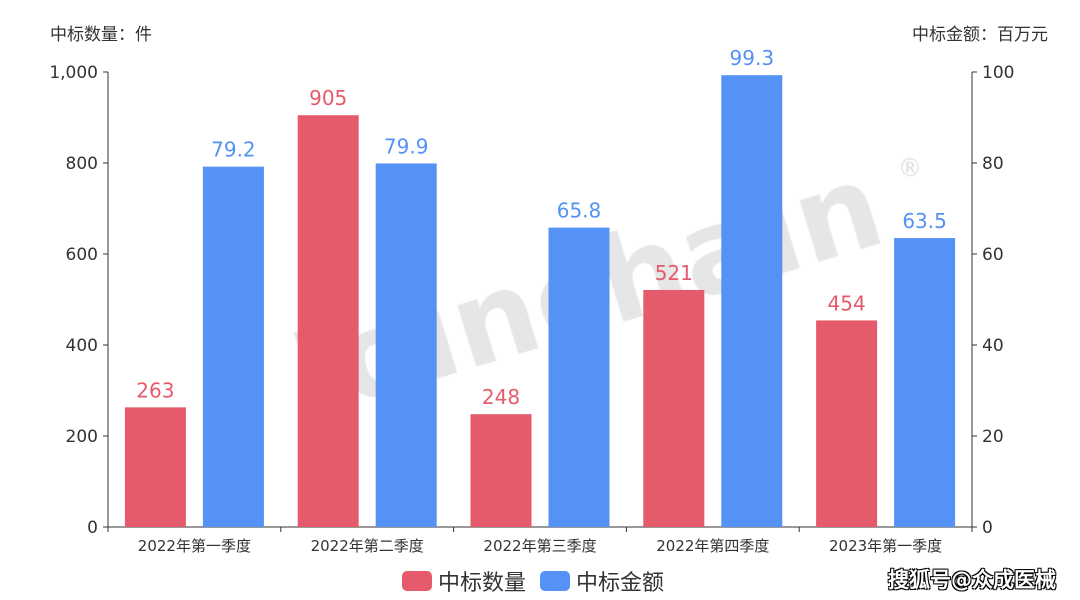 The width and height of the screenshot is (1080, 600). What do you see at coordinates (712, 546) in the screenshot?
I see `x-tick-label: 2022年第四季度` at bounding box center [712, 546].